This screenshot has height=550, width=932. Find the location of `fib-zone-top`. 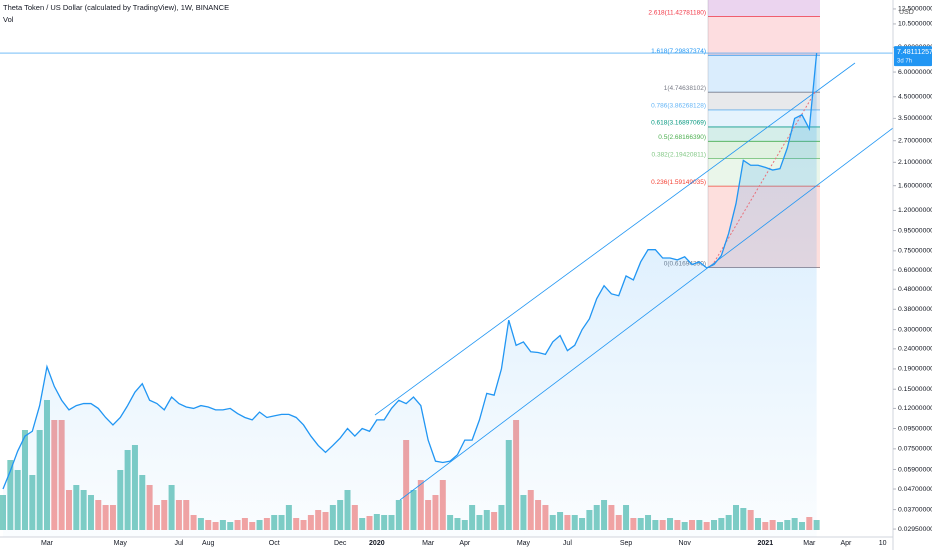

fib-zone-top is located at coordinates (764, 8).